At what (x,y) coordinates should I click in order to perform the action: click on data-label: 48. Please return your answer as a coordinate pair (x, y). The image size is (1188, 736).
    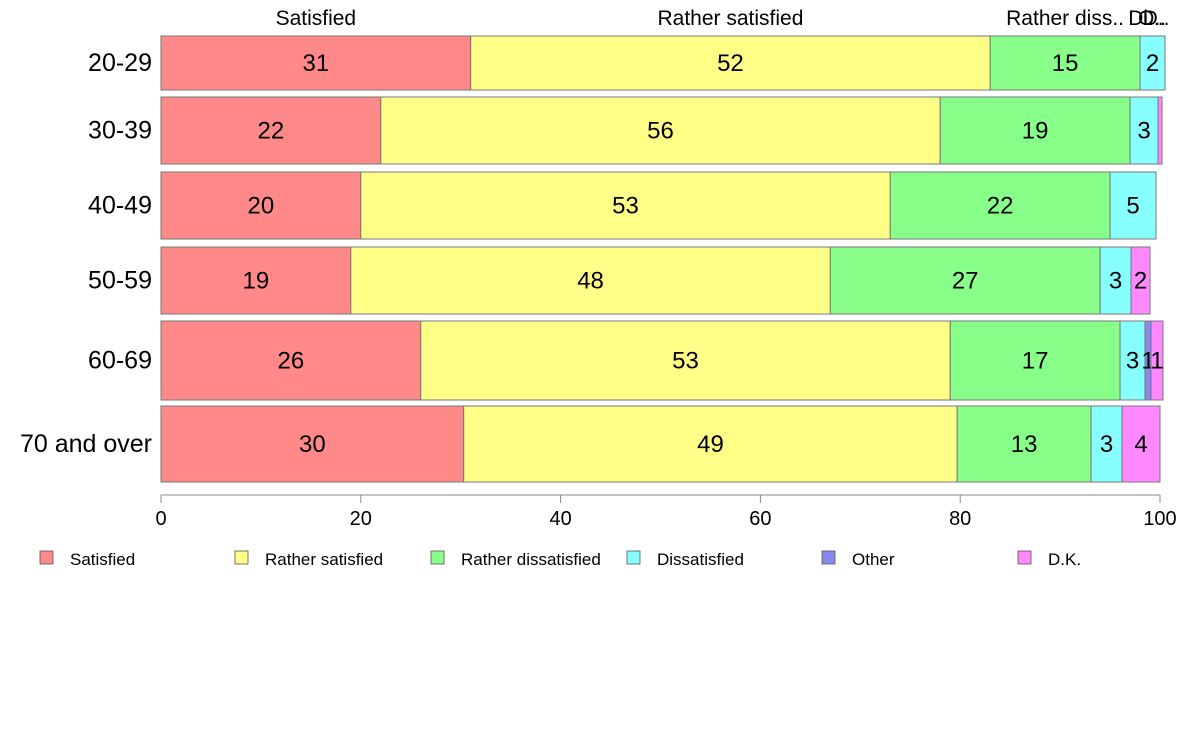
    Looking at the image, I should click on (590, 281).